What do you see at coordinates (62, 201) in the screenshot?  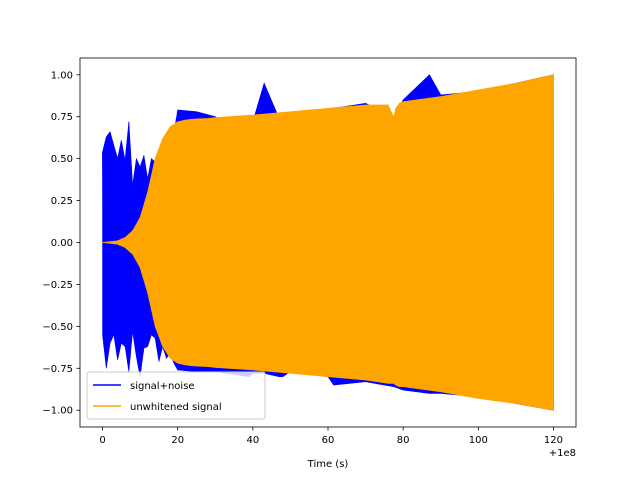 I see `y-tick-label: 0.25` at bounding box center [62, 201].